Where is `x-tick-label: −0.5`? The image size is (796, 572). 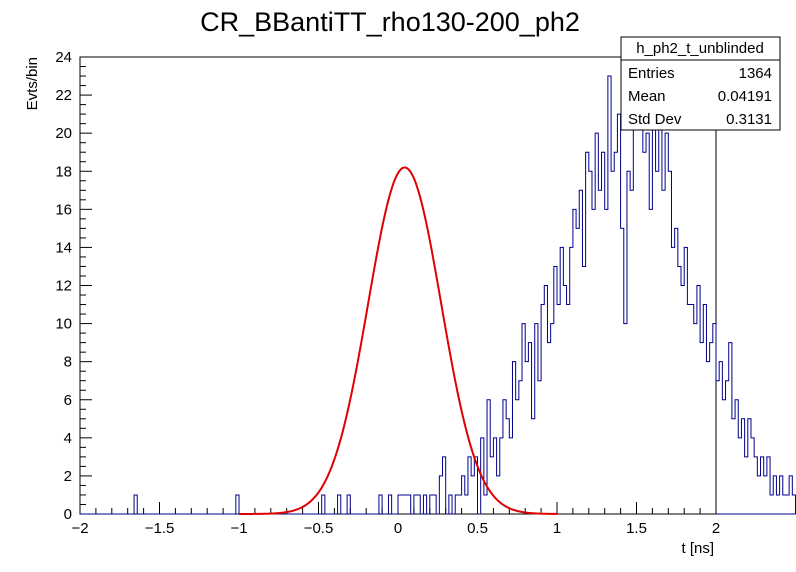 x-tick-label: −0.5 is located at coordinates (319, 528).